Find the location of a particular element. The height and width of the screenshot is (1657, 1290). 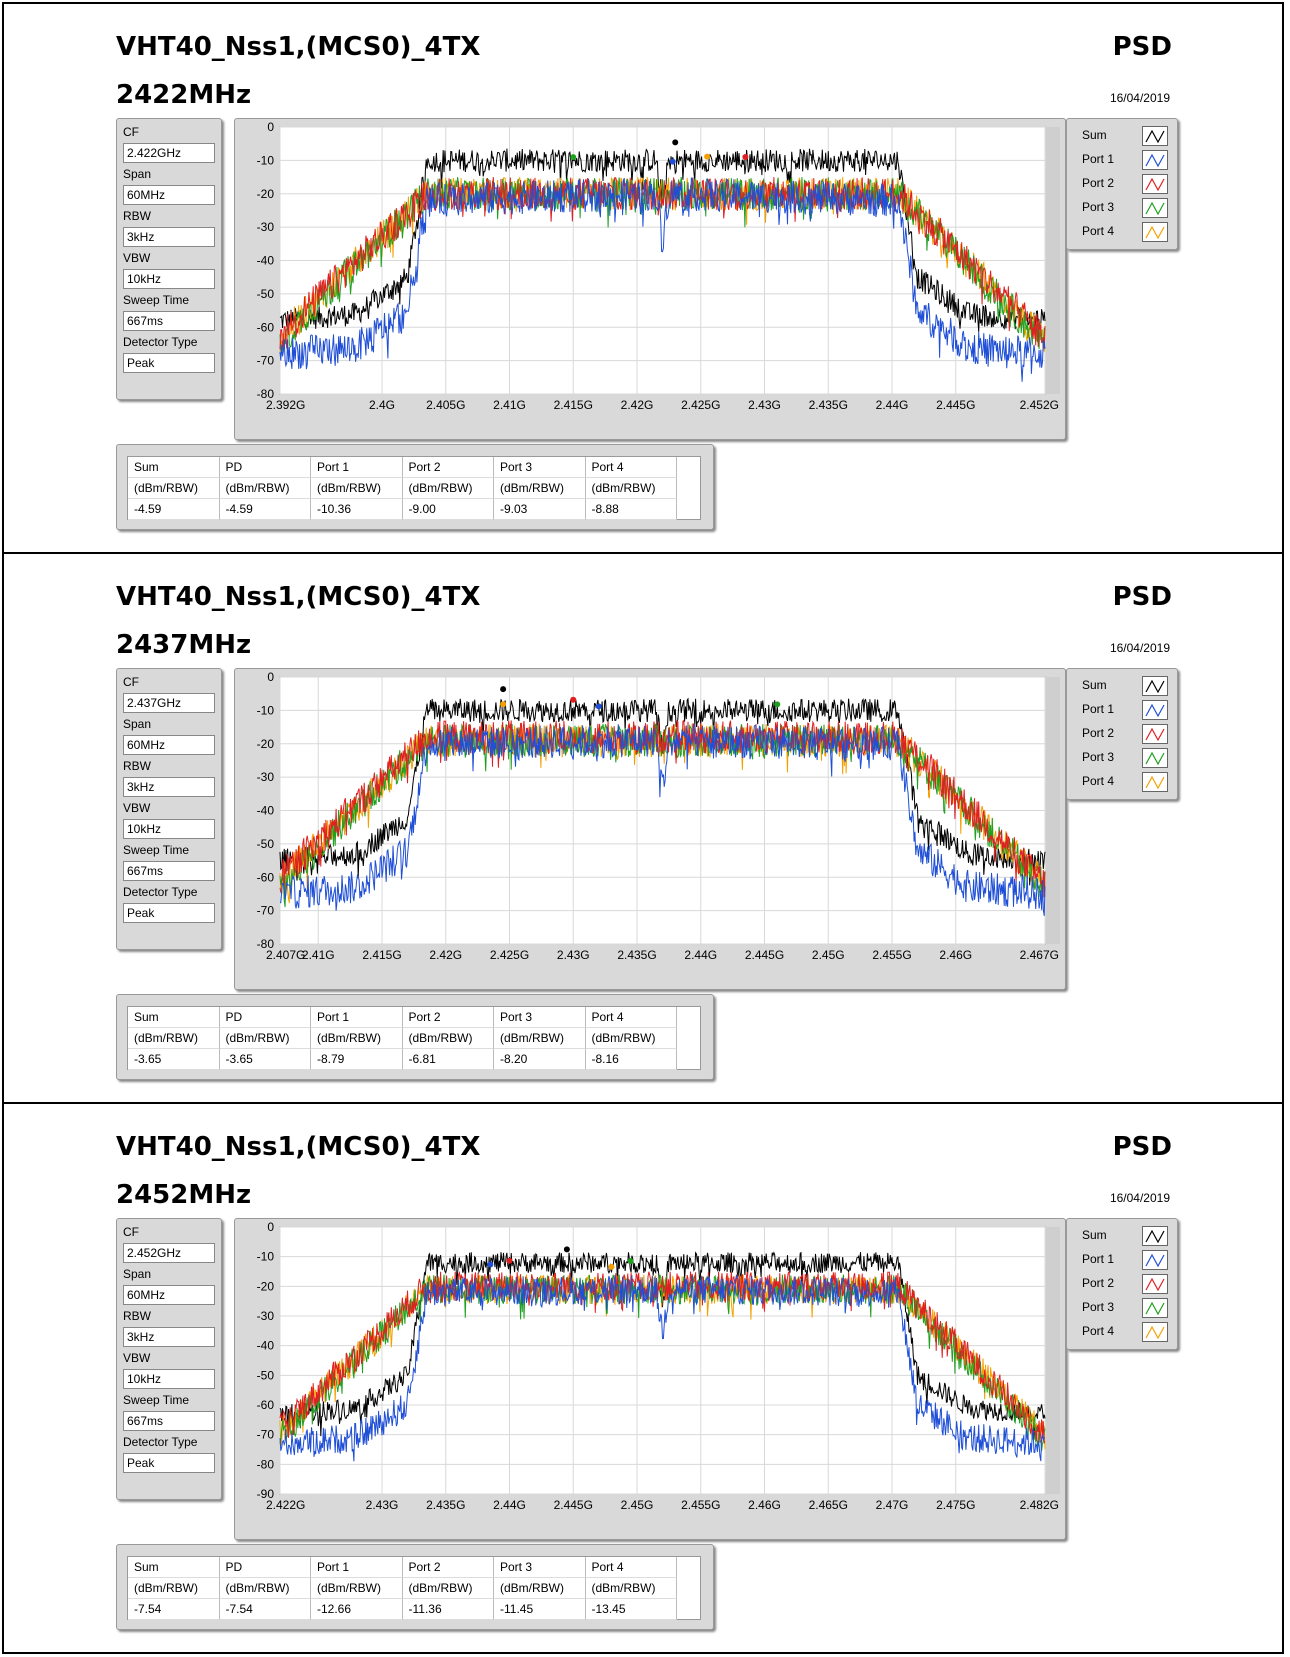

x-tick-label: 2.455G is located at coordinates (700, 1505).